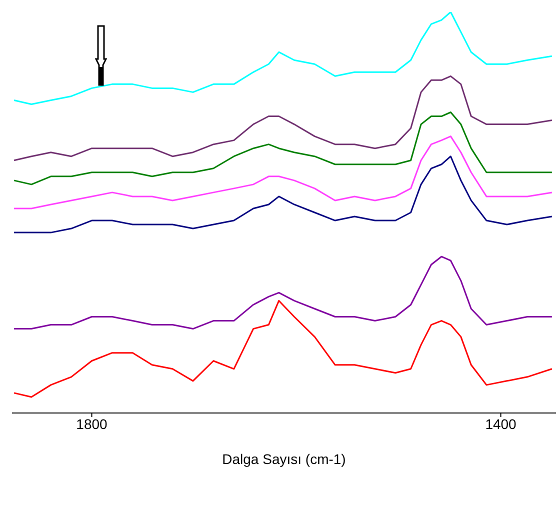 The height and width of the screenshot is (522, 557). I want to click on x-axis-title: Dalga Sayısı (cm-1), so click(284, 459).